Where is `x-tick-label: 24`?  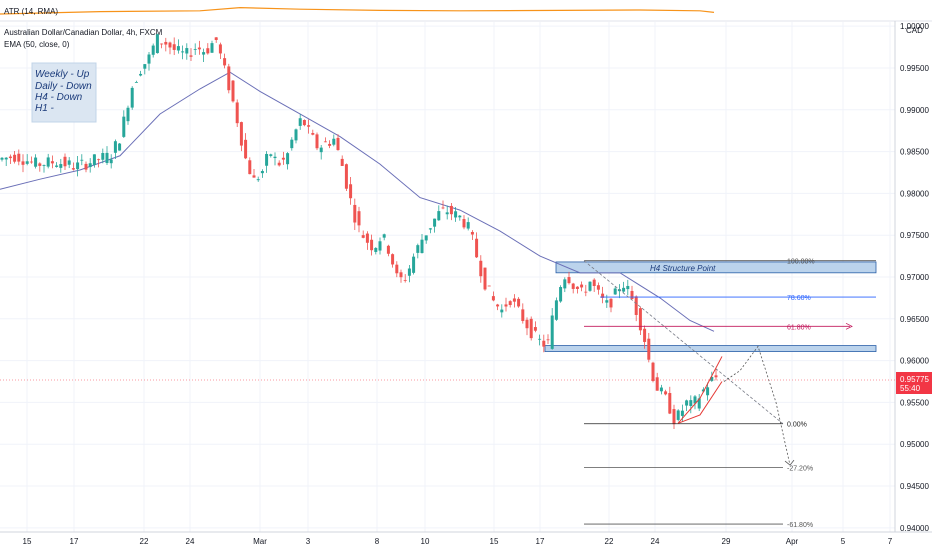
x-tick-label: 24 is located at coordinates (655, 541).